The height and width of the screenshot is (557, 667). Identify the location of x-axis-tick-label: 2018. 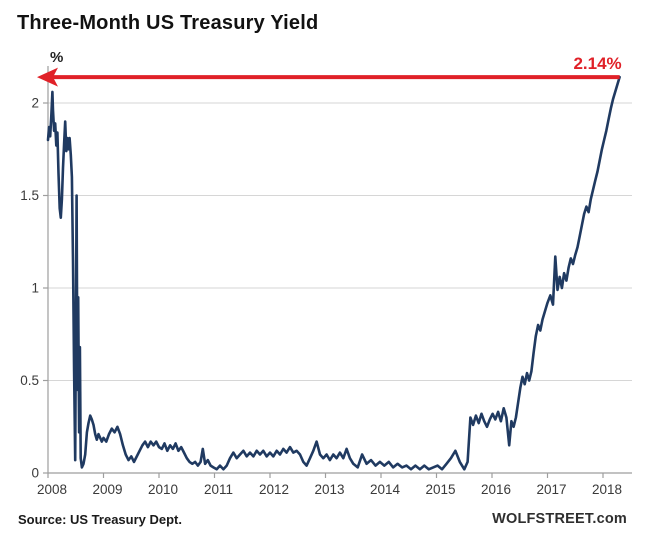
(607, 489).